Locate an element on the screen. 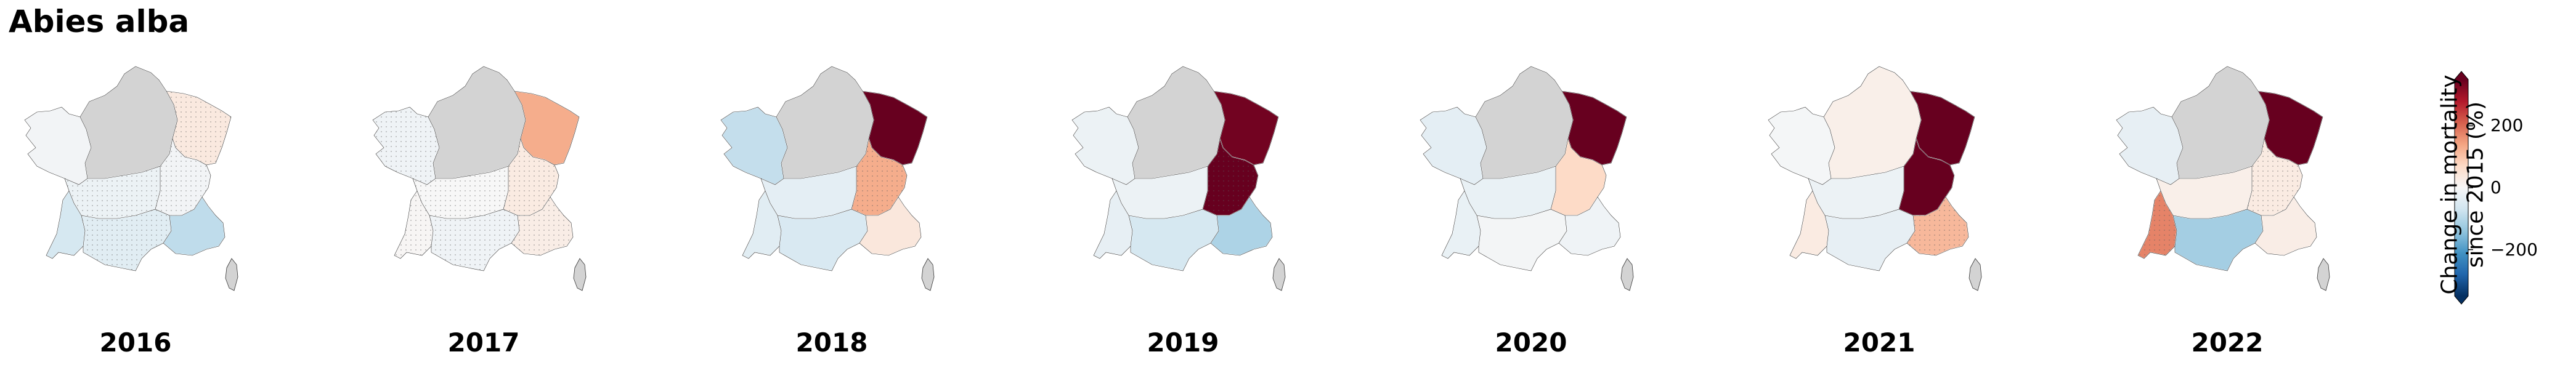 Image resolution: width=2576 pixels, height=365 pixels. colorbar-label-line1: Change in mortality is located at coordinates (2450, 184).